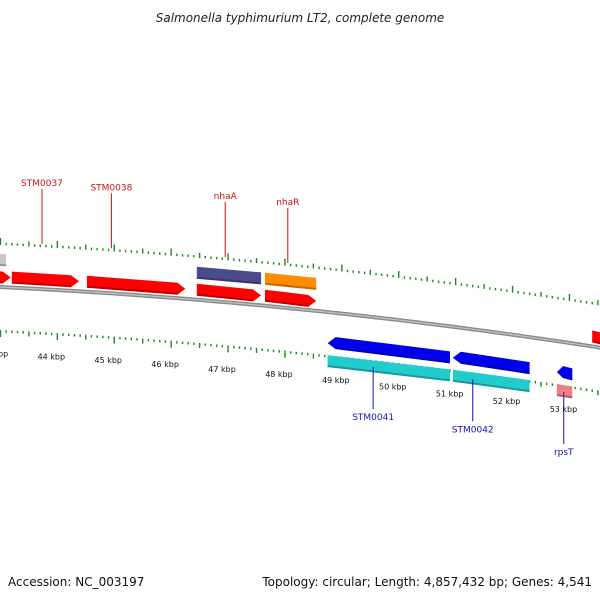 This screenshot has height=600, width=600. Describe the element at coordinates (373, 418) in the screenshot. I see `svg-text: STM0041` at that location.